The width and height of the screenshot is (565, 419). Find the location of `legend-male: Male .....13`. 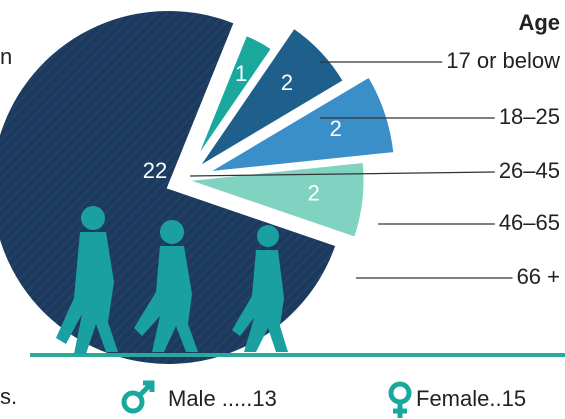

legend-male: Male .....13 is located at coordinates (222, 398).